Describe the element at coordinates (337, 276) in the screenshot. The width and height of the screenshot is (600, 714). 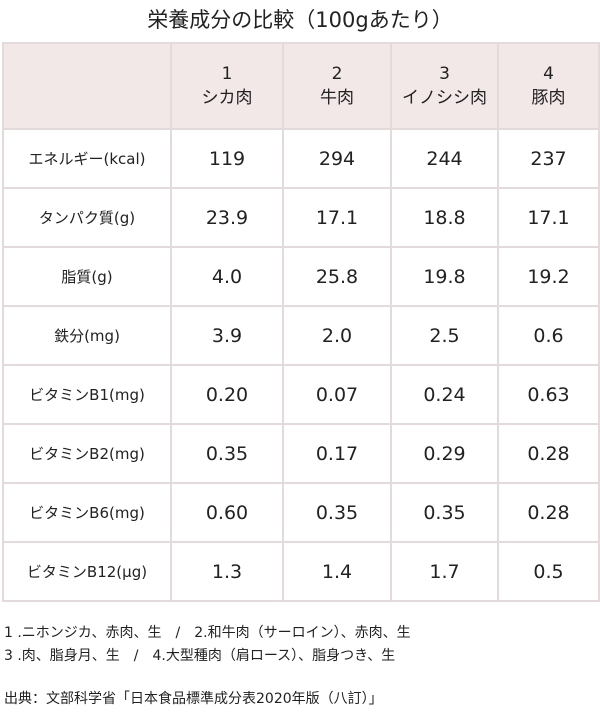
I see `value-cell: 25.8` at that location.